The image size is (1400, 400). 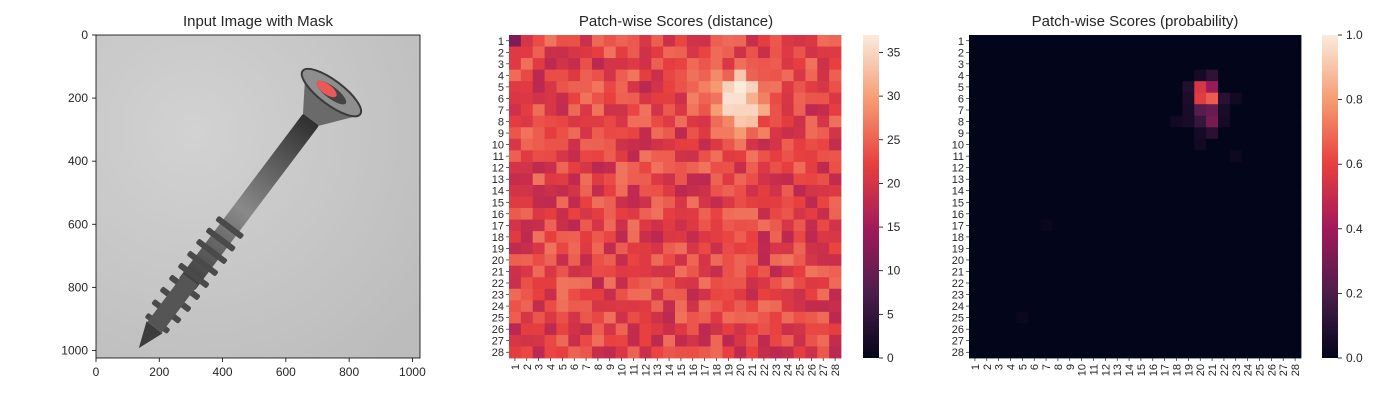 What do you see at coordinates (501, 134) in the screenshot?
I see `row-tick-label: 9` at bounding box center [501, 134].